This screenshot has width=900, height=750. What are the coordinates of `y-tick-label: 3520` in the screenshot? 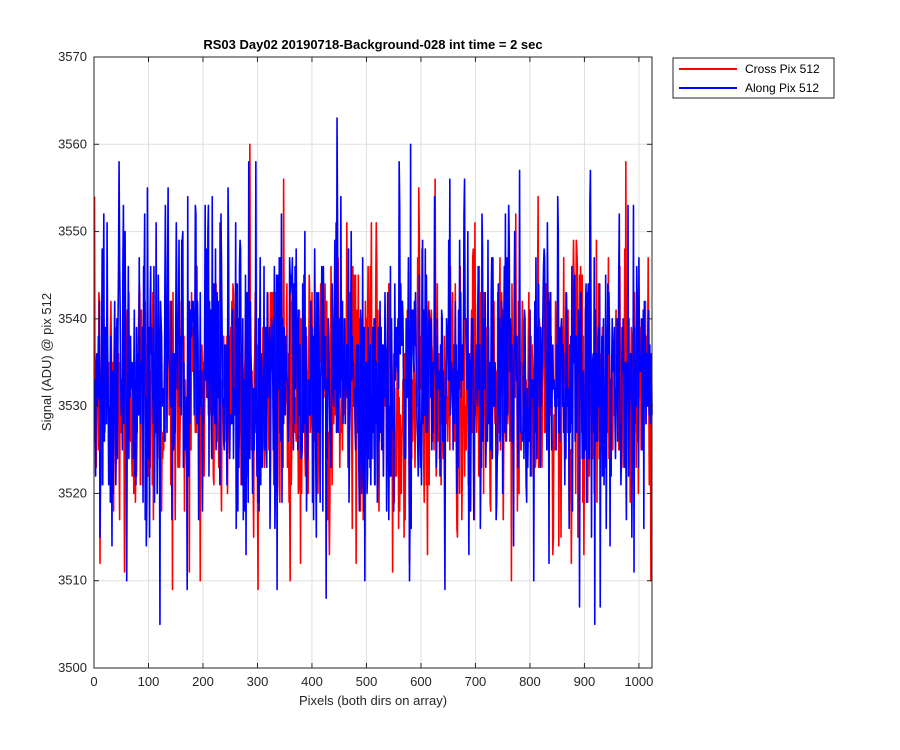 It's located at (72, 492).